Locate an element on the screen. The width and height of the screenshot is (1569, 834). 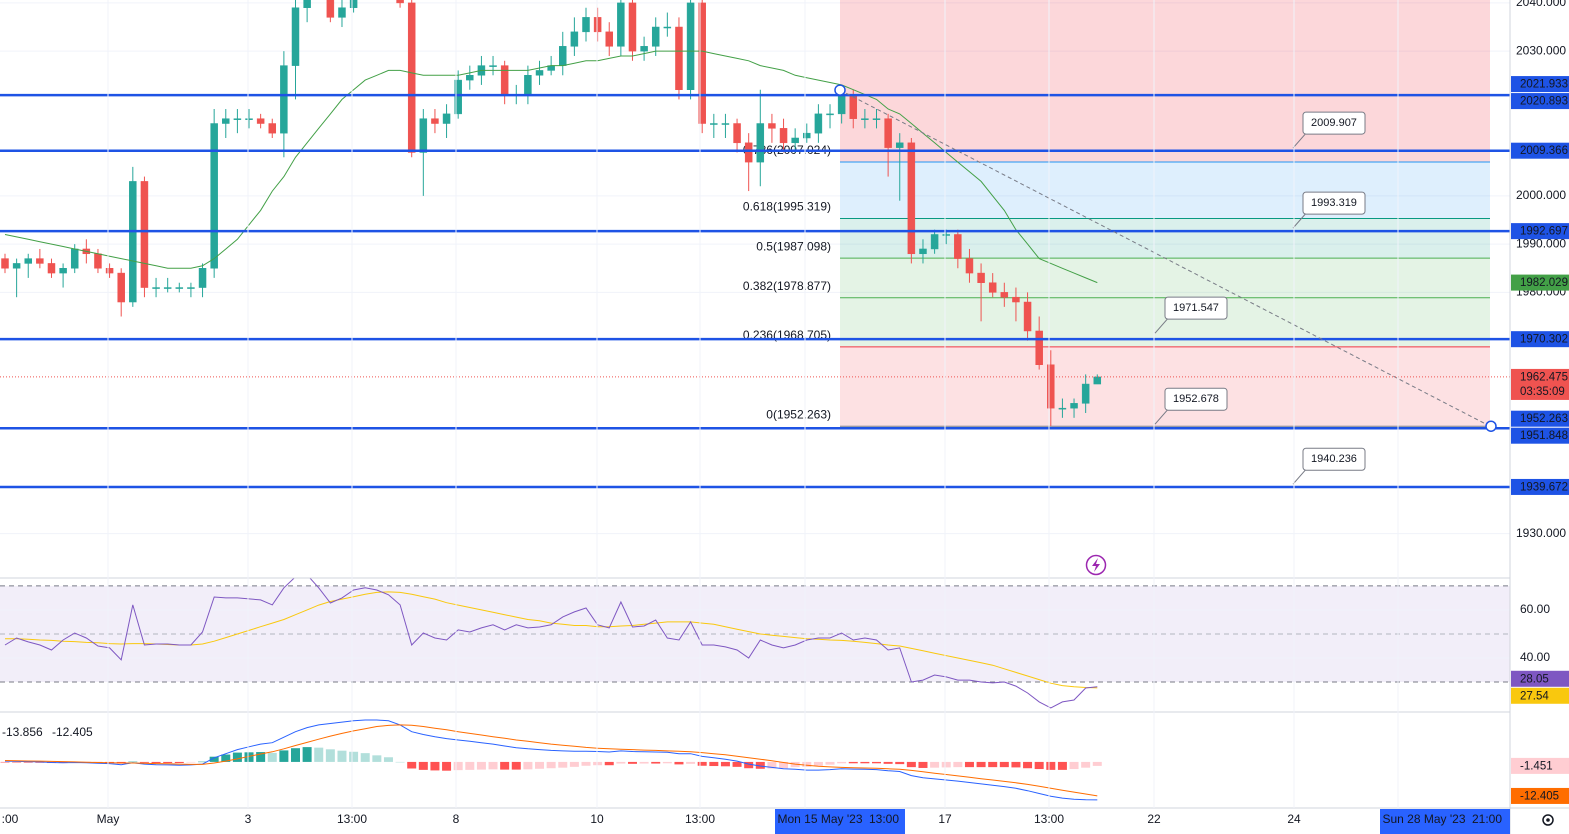
fib-label: 0.382(1978.877) is located at coordinates (787, 286).